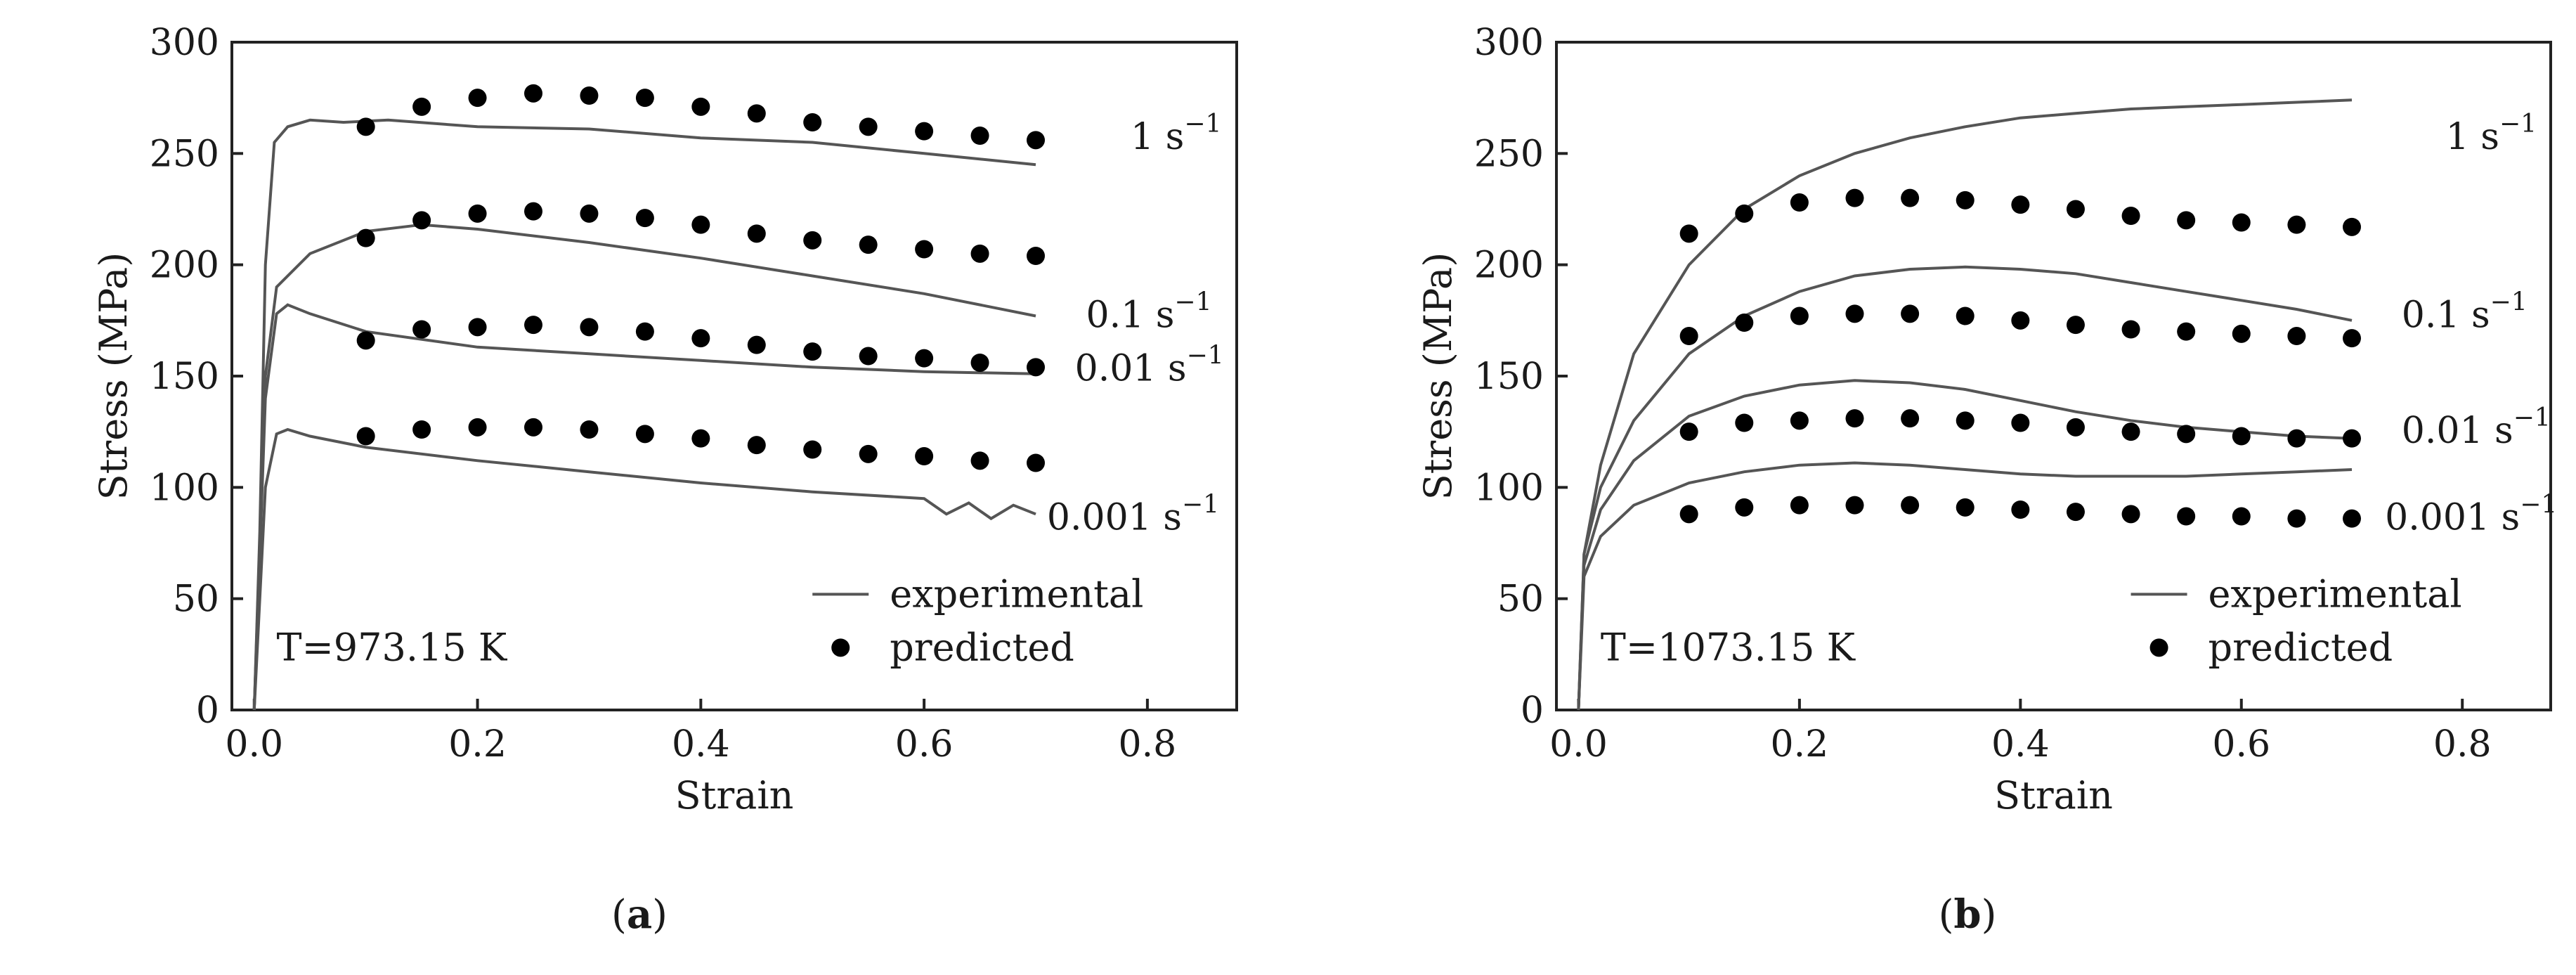  I want to click on y-tick-label: 0, so click(1532, 711).